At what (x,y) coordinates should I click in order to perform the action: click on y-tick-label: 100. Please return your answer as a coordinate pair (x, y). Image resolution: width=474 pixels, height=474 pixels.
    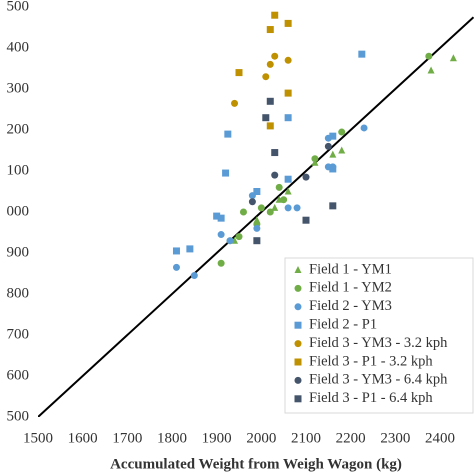
    Looking at the image, I should click on (18, 170).